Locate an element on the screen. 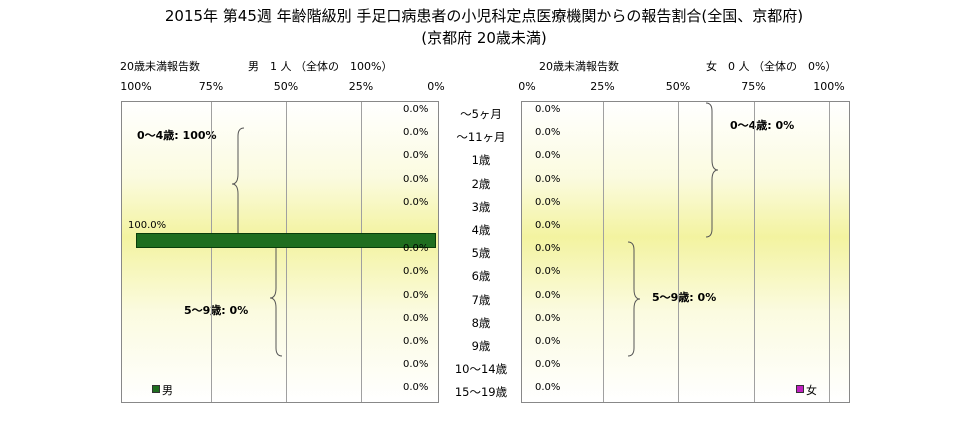 The height and width of the screenshot is (443, 968). female-header-count: 女 0 人 （全体の 0%） is located at coordinates (771, 66).